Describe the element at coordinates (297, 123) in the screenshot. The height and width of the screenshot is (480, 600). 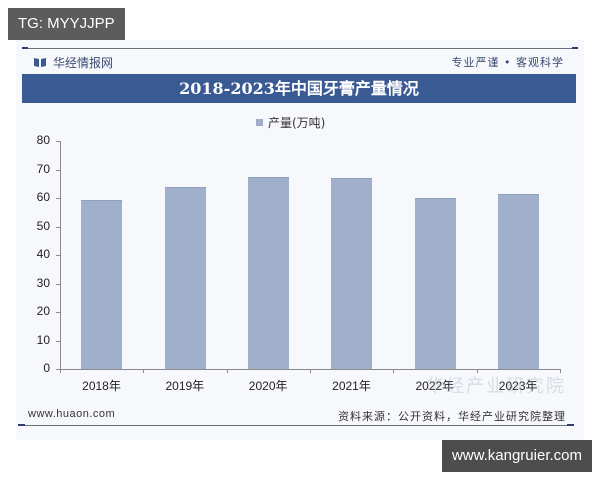
I see `legend-label: 产量(万吨)` at that location.